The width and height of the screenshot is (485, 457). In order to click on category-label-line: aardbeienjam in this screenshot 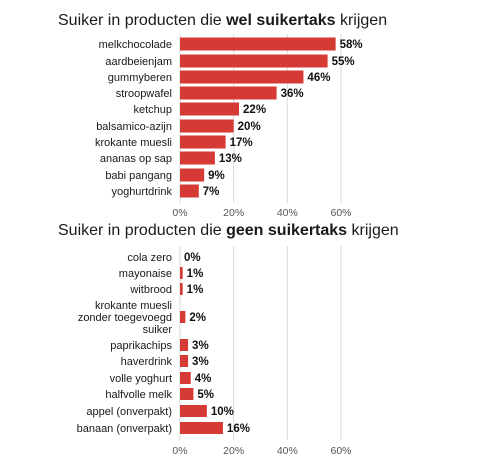, I will do `click(138, 62)`.